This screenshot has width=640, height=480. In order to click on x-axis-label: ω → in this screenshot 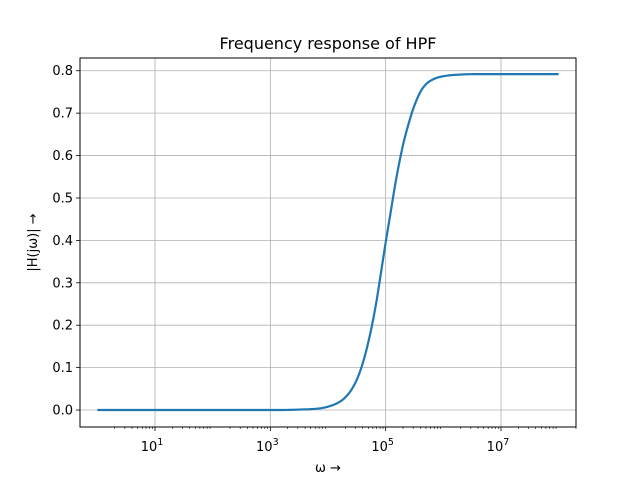, I will do `click(328, 468)`.